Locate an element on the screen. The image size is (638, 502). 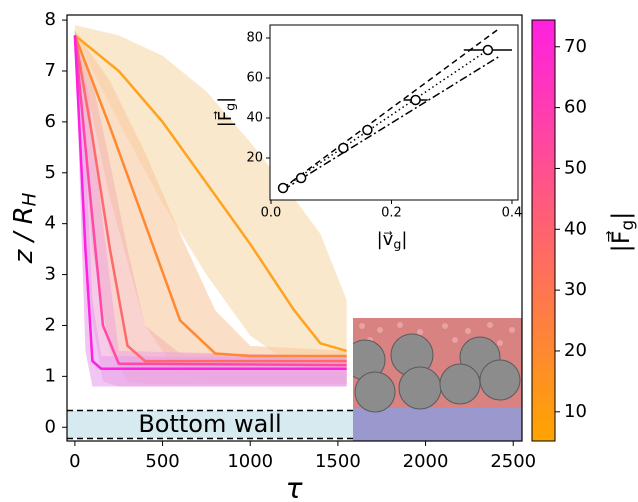
inset-y-tick-label: 60 is located at coordinates (254, 78).